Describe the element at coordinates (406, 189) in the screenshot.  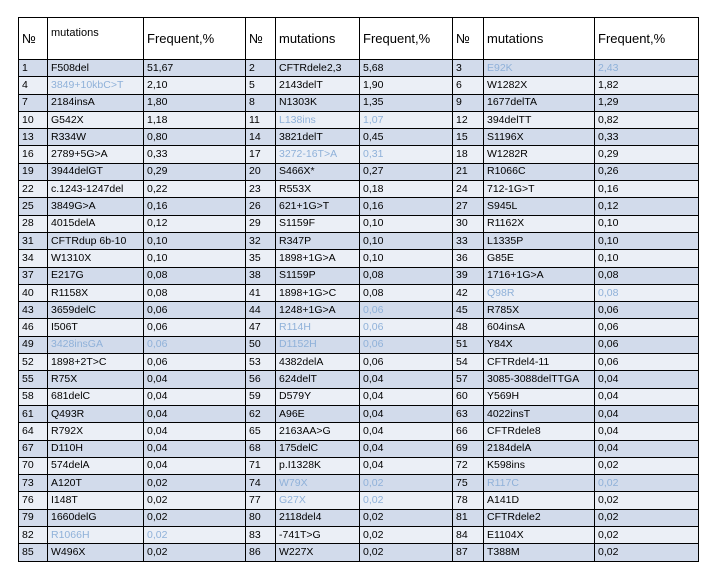
I see `frequency-cell: 0,18` at that location.